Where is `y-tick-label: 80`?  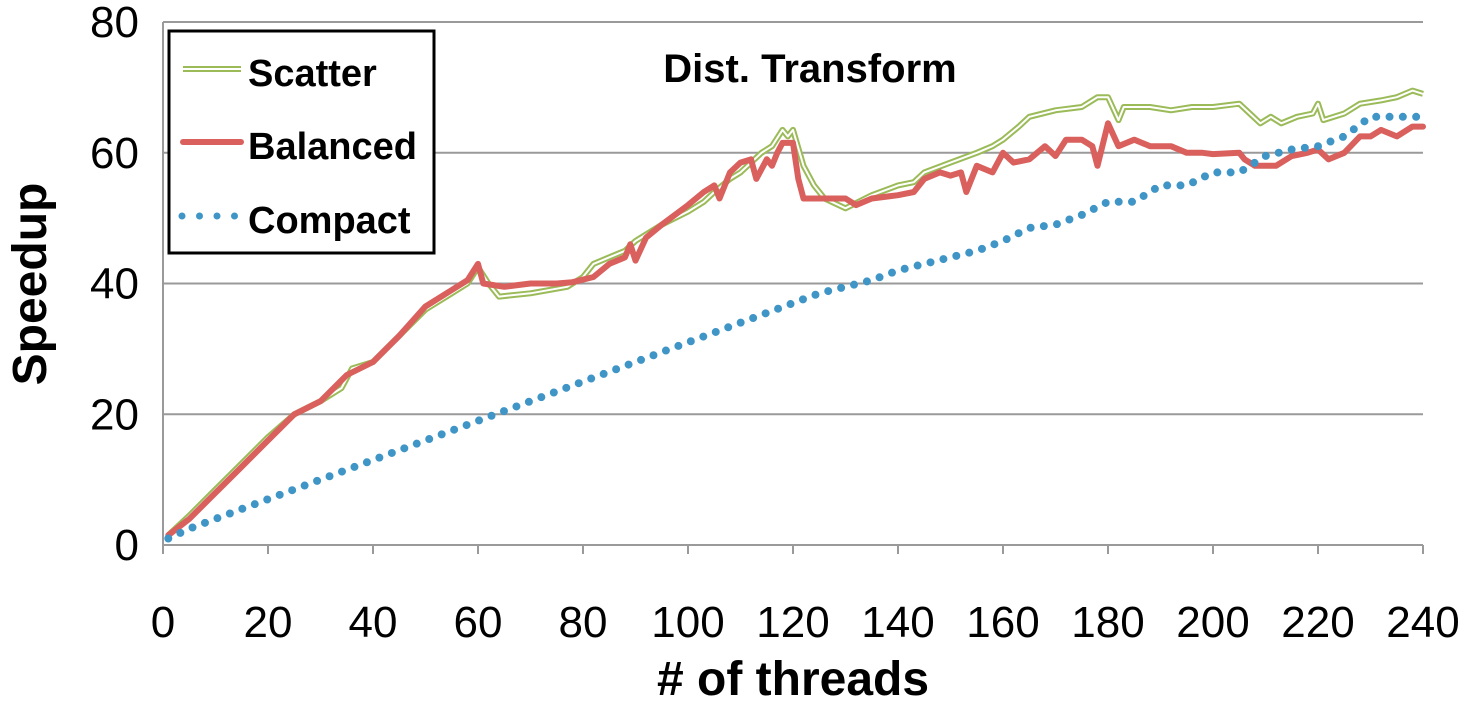 y-tick-label: 80 is located at coordinates (114, 23).